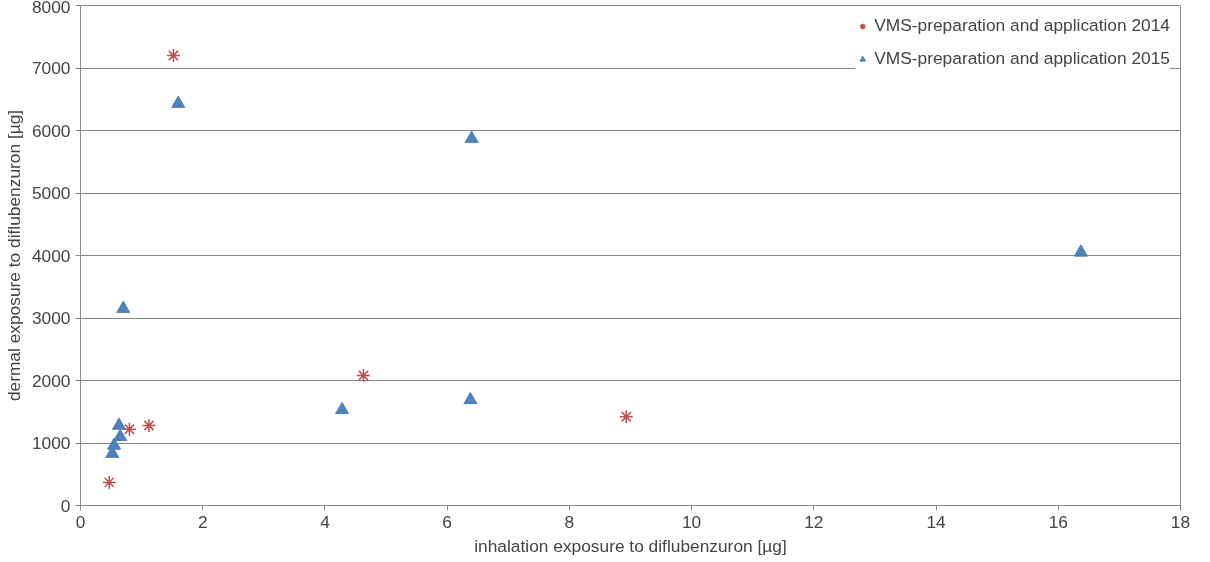 Image resolution: width=1210 pixels, height=562 pixels. What do you see at coordinates (51, 255) in the screenshot?
I see `y-tick-label: 4000` at bounding box center [51, 255].